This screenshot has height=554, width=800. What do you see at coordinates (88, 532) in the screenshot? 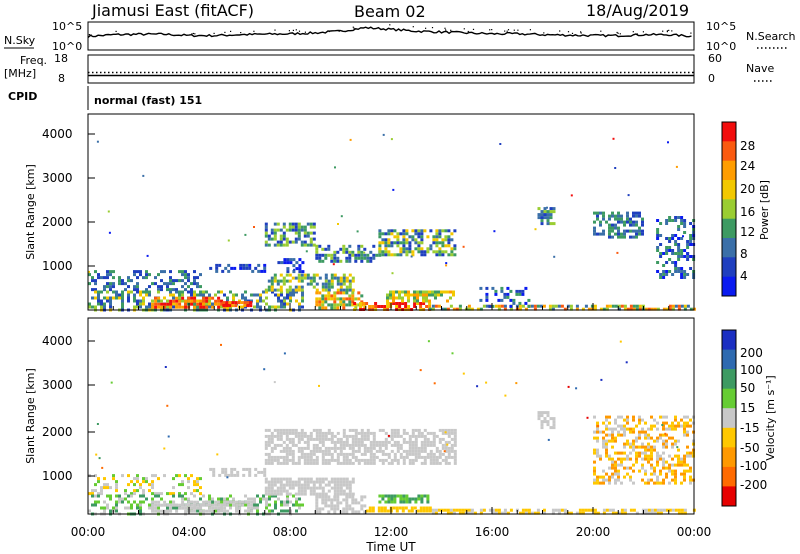
I see `xtick-0000: 00:00` at bounding box center [88, 532].